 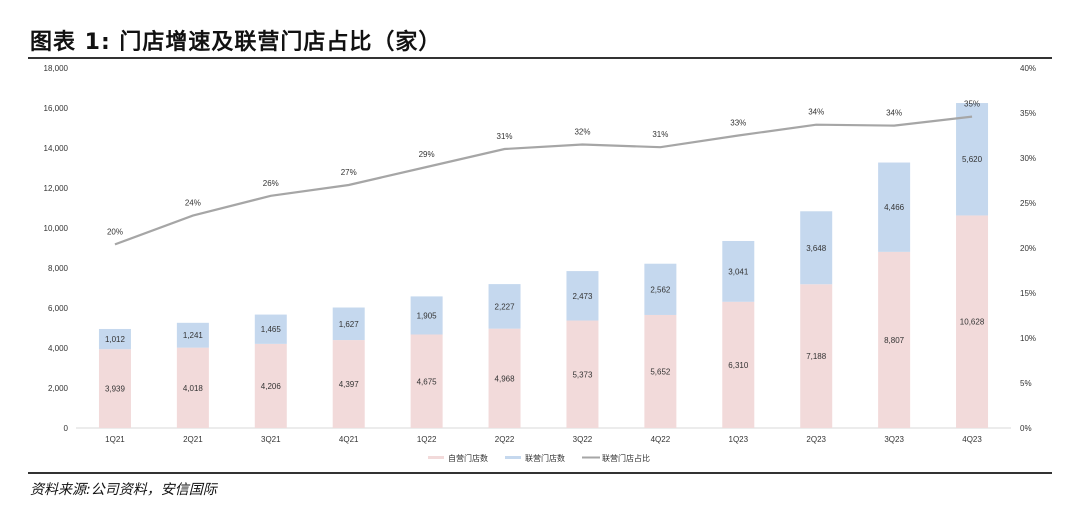 I want to click on x-tick-label: 2Q23, so click(x=816, y=439).